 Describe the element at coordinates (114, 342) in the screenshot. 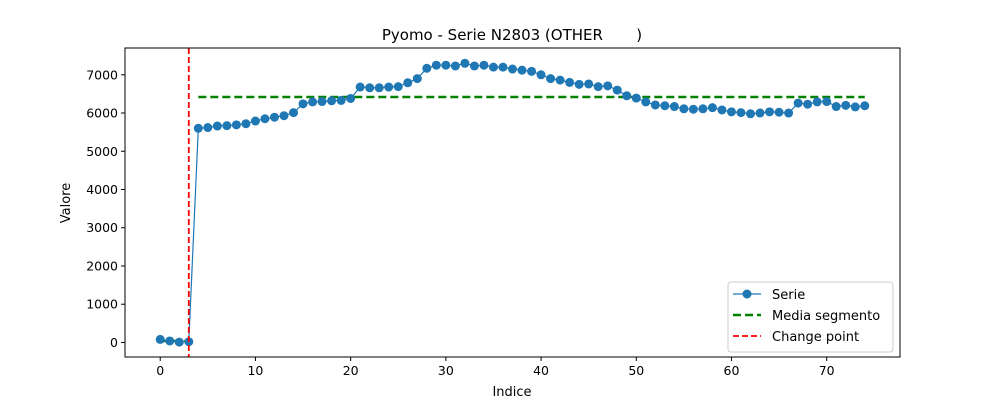

I see `y-tick-label: 0` at that location.